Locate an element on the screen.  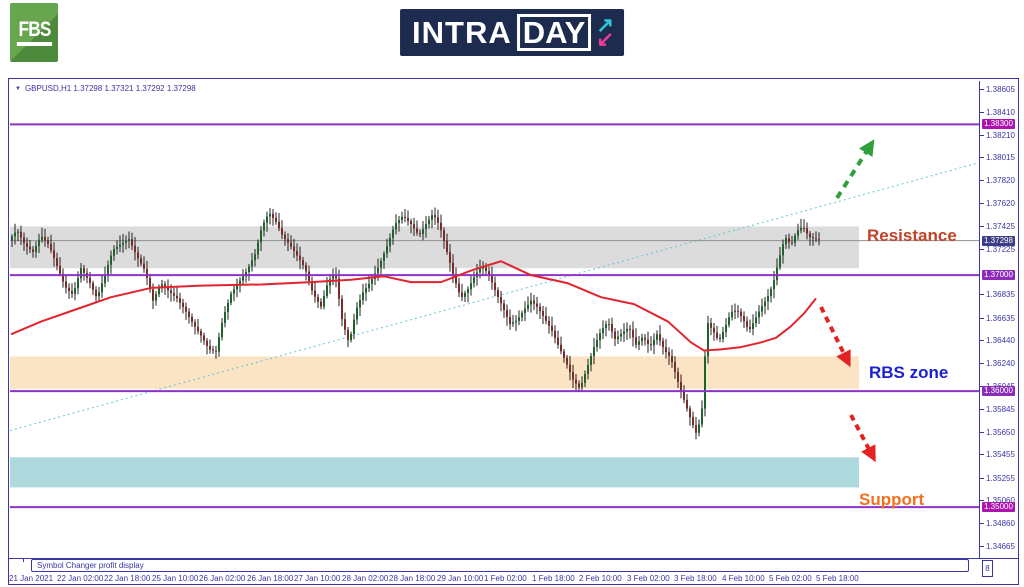
time-tick-label: 27 Jan 10:00 is located at coordinates (317, 578).